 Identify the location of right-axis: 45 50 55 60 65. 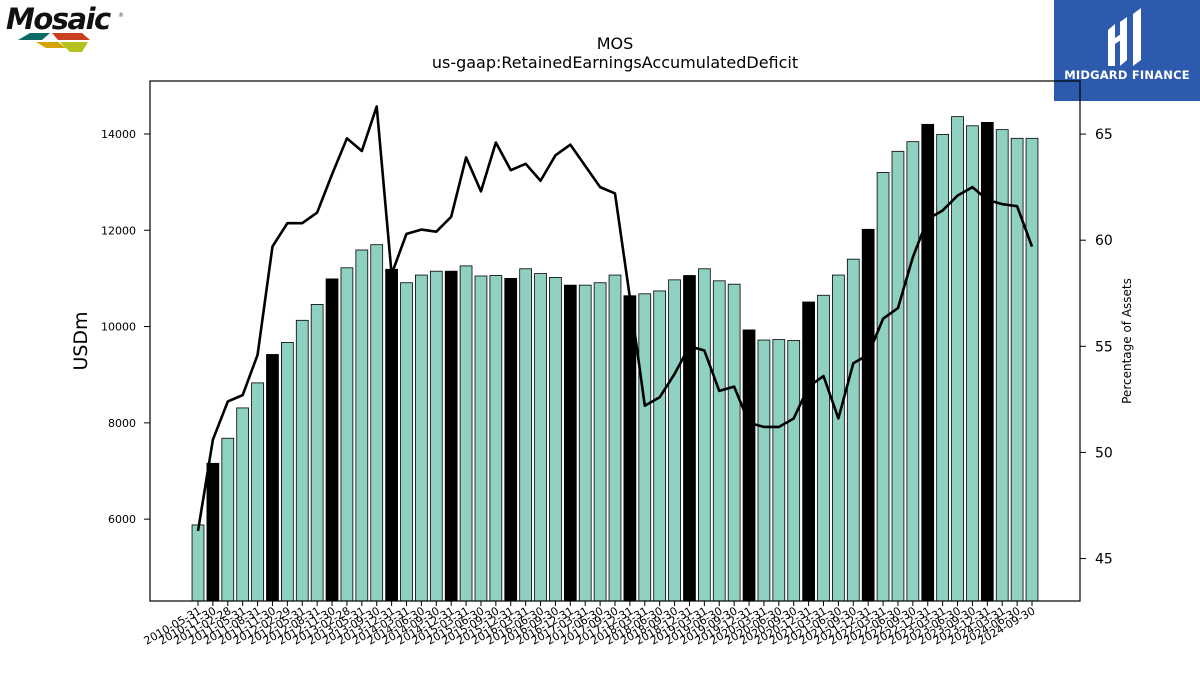
(1096, 347).